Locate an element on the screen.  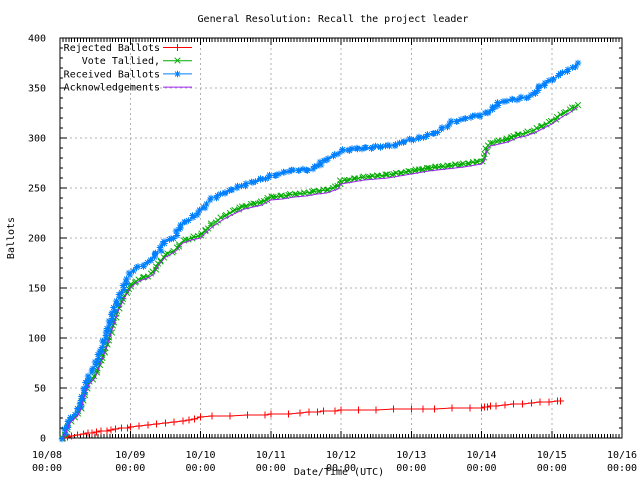
legend-item-acknowledgements: Acknowledgements is located at coordinates (128, 88).